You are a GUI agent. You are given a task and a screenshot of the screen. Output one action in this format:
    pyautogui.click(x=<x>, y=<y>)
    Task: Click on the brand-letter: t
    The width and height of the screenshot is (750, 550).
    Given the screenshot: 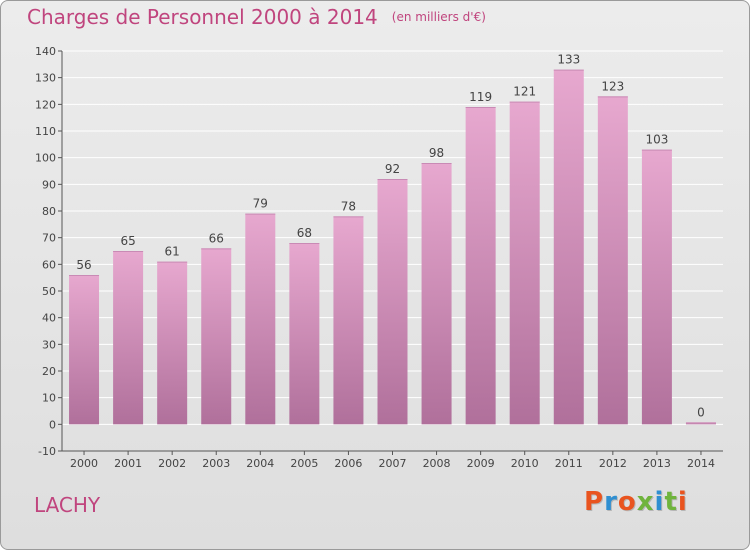 What is the action you would take?
    pyautogui.click(x=671, y=502)
    